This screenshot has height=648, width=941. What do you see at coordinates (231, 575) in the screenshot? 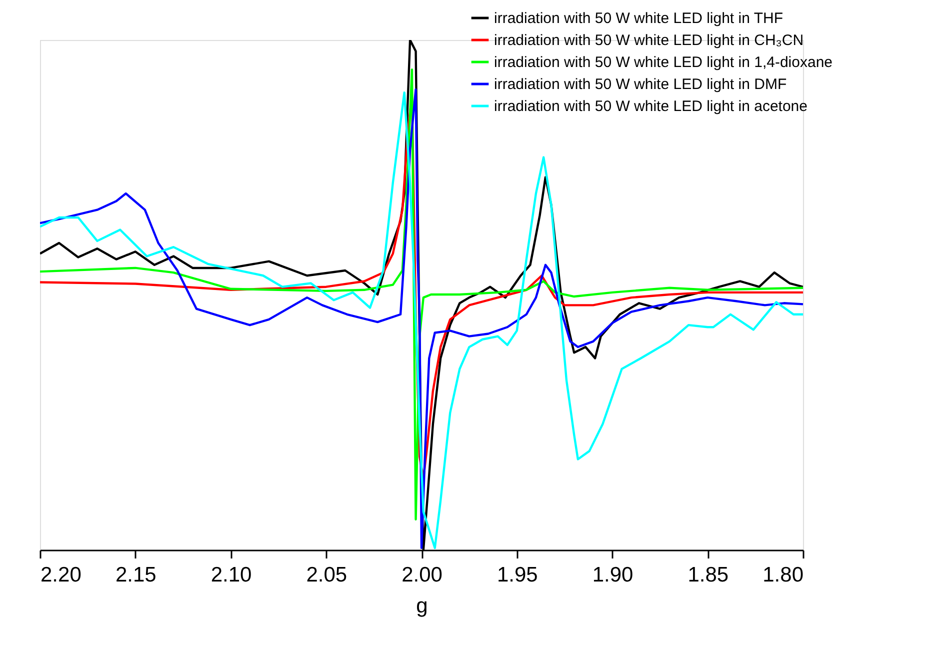
I see `x-tick-label: 2.10` at bounding box center [231, 575].